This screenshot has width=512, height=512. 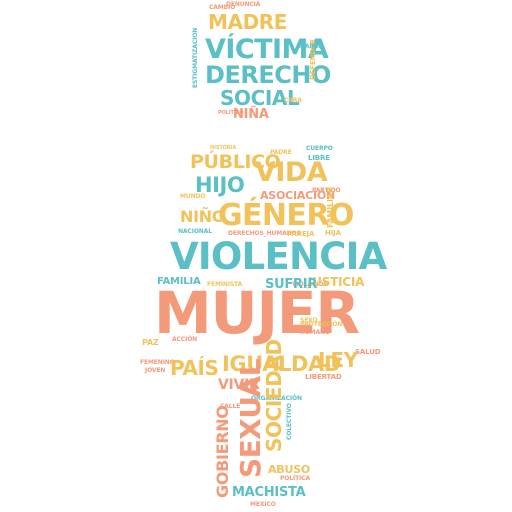 What do you see at coordinates (269, 492) in the screenshot?
I see `word-machista: MACHISTA` at bounding box center [269, 492].